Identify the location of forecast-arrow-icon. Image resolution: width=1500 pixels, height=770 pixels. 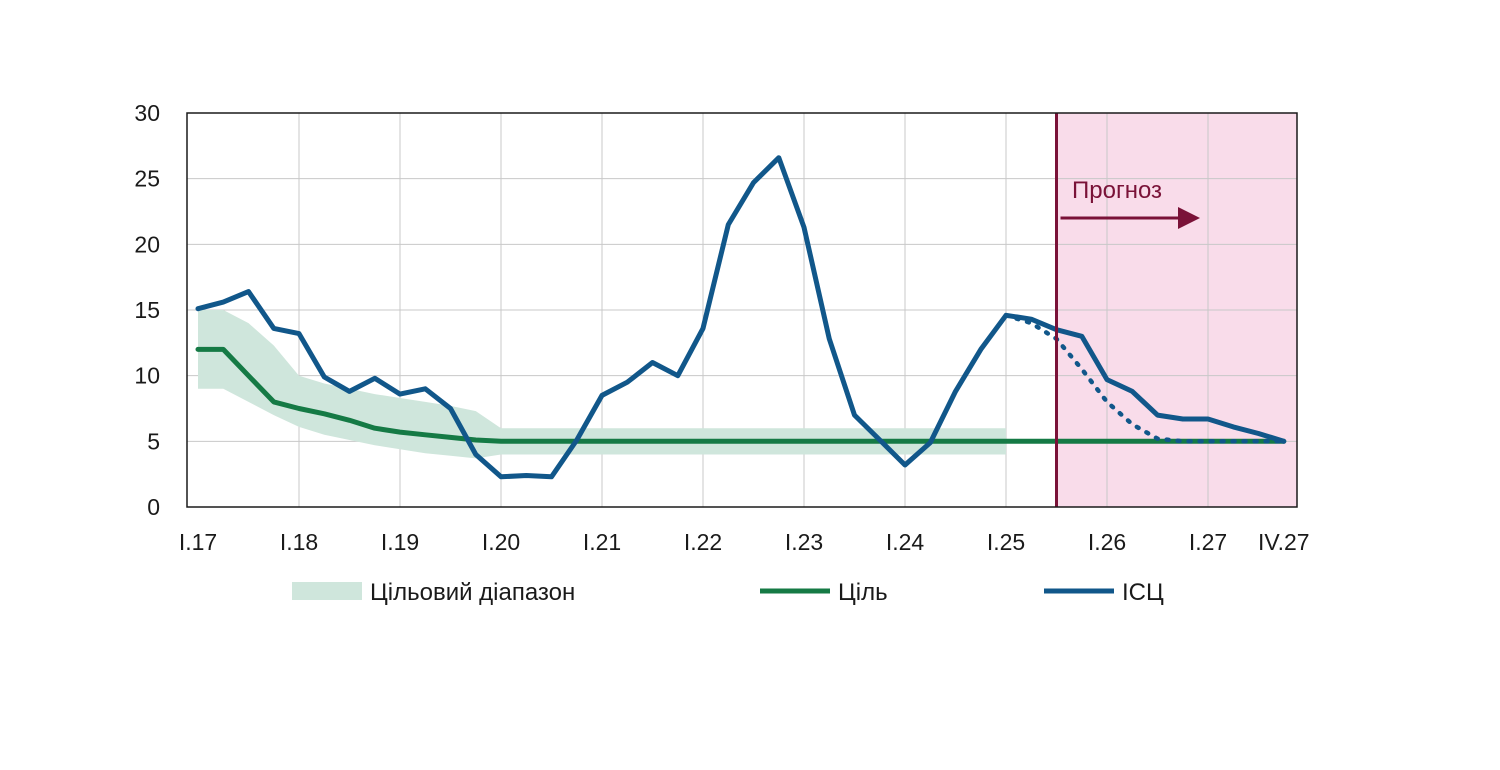
(1130, 218).